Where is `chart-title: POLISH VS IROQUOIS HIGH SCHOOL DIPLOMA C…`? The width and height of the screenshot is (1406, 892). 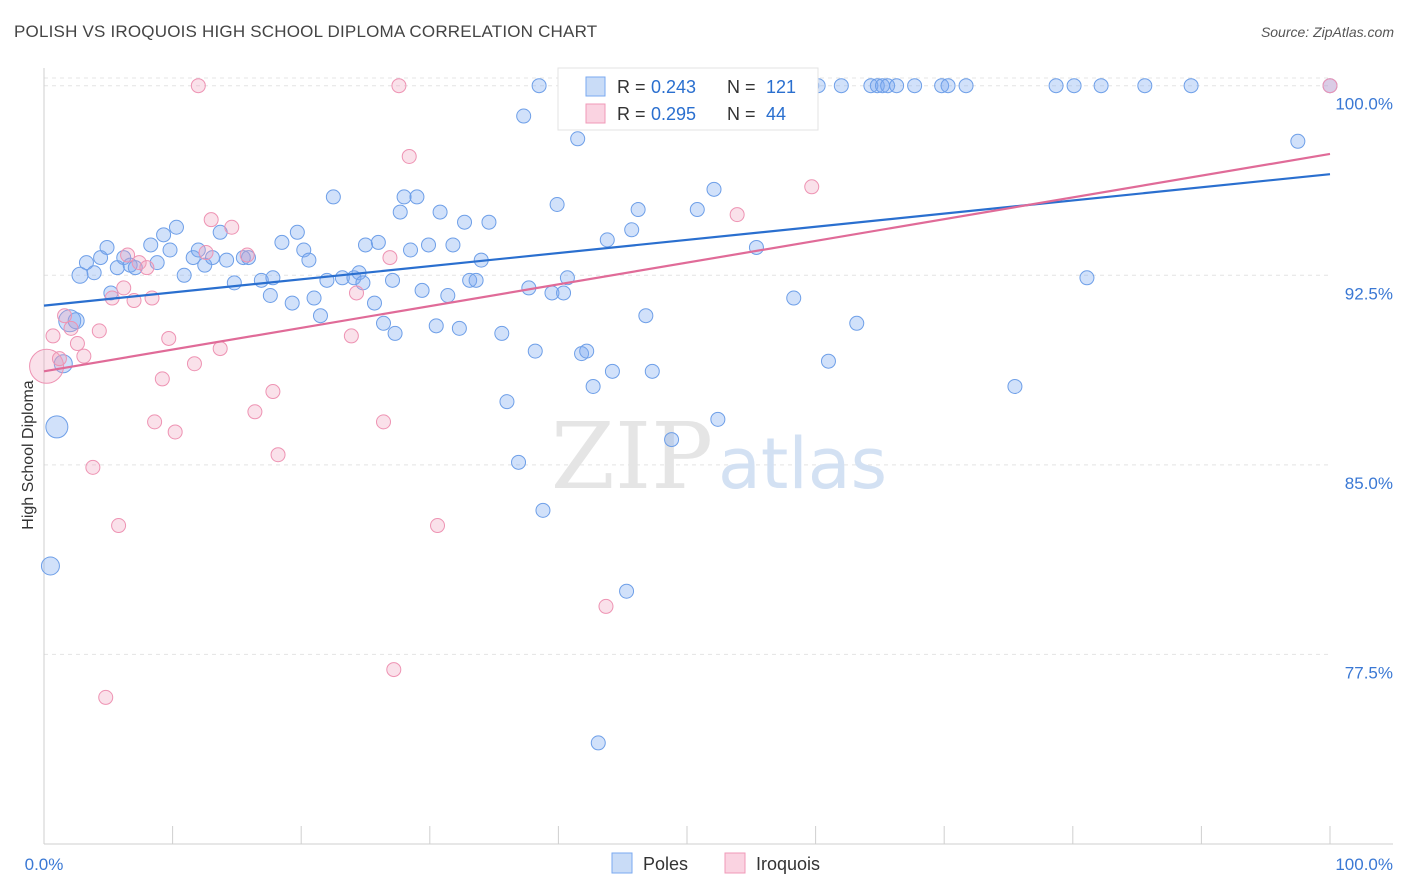
chart-title: POLISH VS IROQUOIS HIGH SCHOOL DIPLOMA C… is located at coordinates (306, 31).